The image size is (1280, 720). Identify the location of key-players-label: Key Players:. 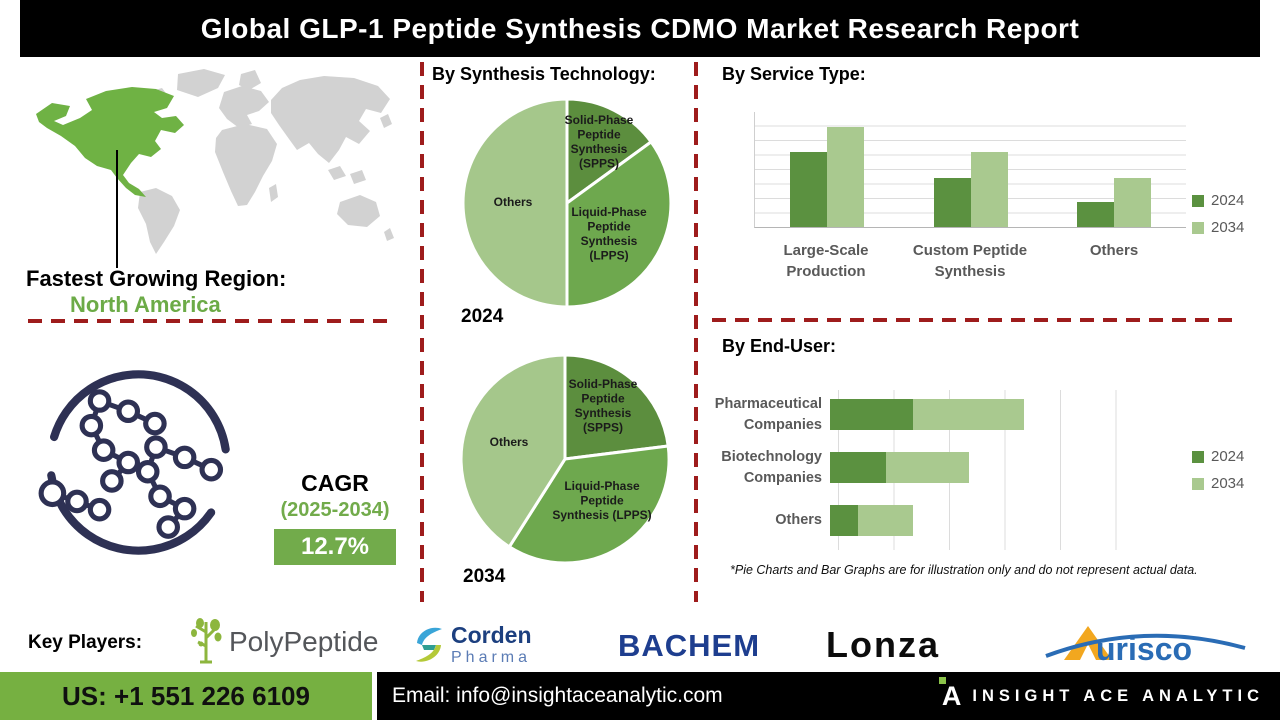
(85, 642).